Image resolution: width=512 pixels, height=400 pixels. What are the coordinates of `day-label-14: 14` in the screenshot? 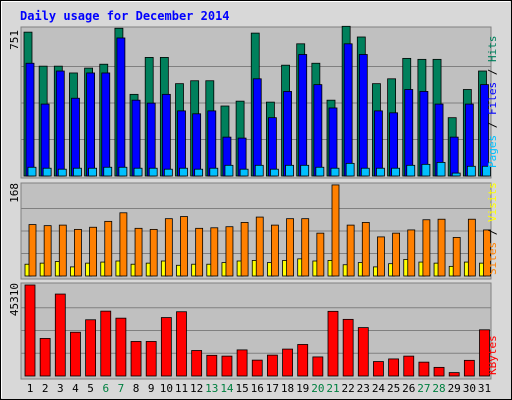 It's located at (227, 388).